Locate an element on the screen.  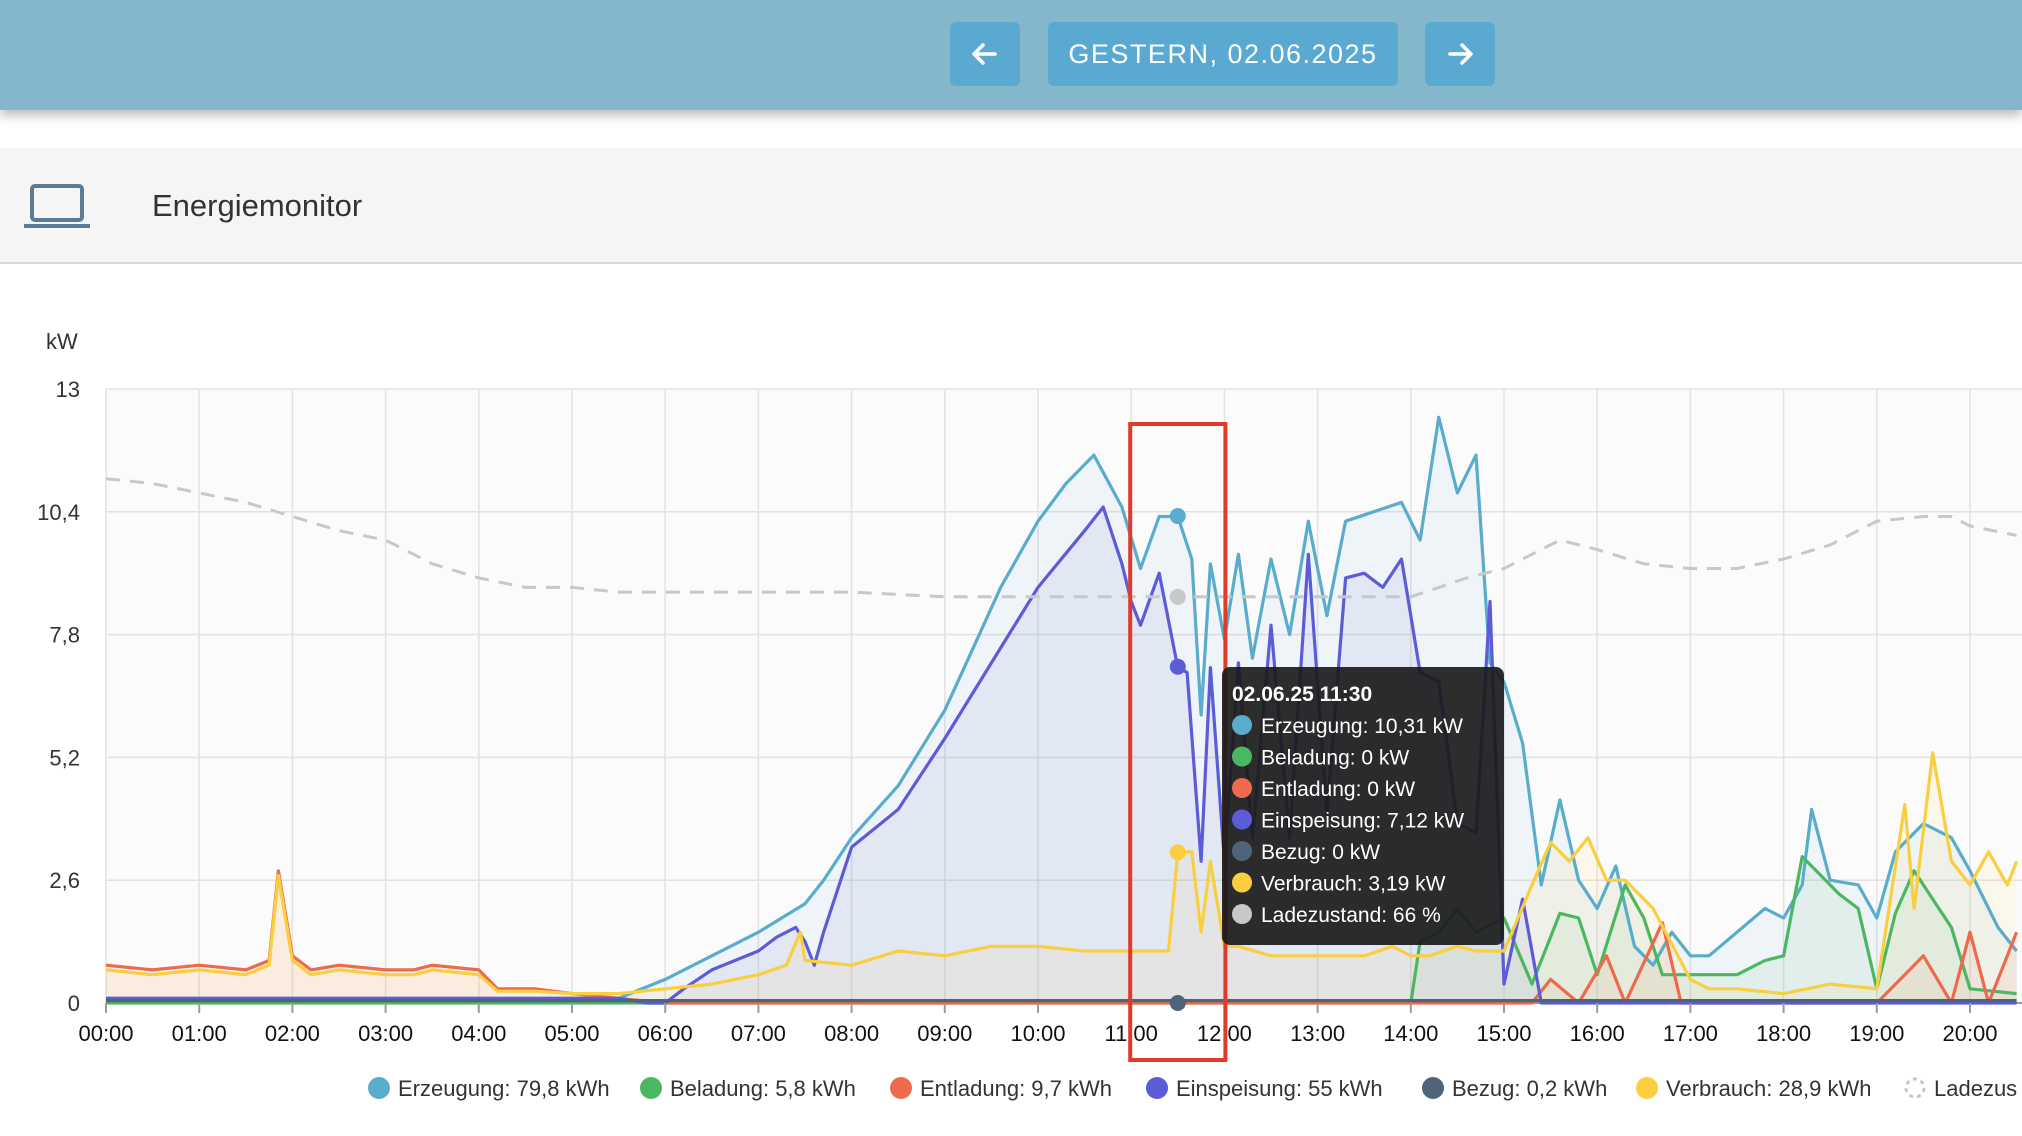
arrow-left-icon is located at coordinates (984, 54).